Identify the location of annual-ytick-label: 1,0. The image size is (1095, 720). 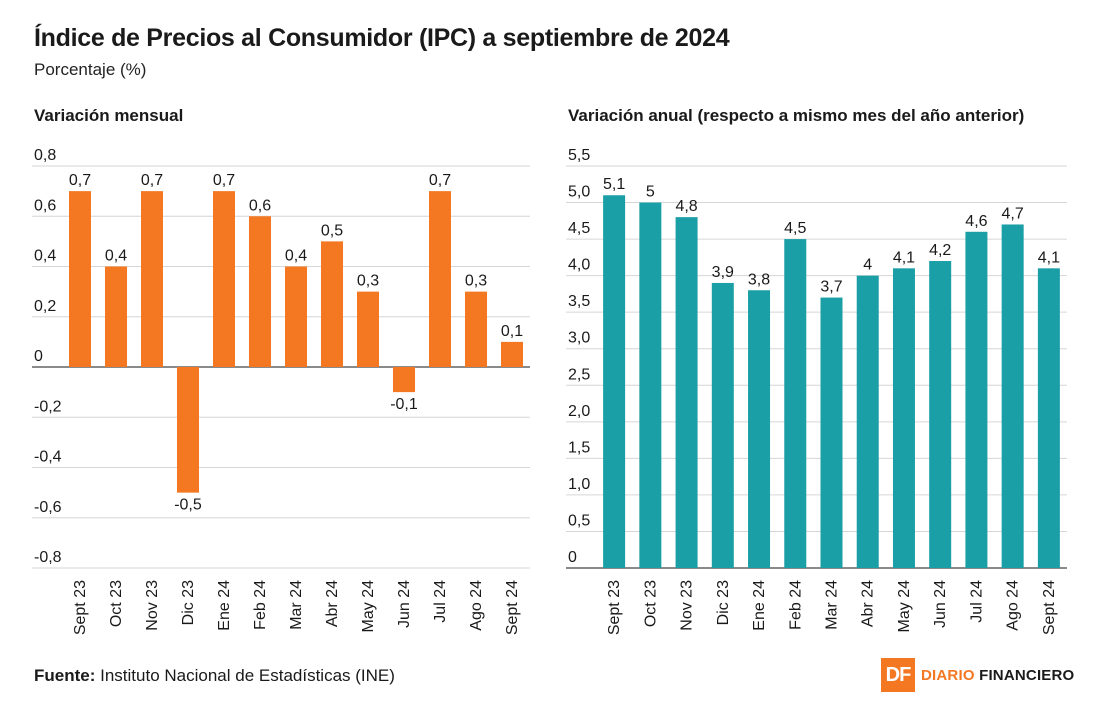
(579, 484).